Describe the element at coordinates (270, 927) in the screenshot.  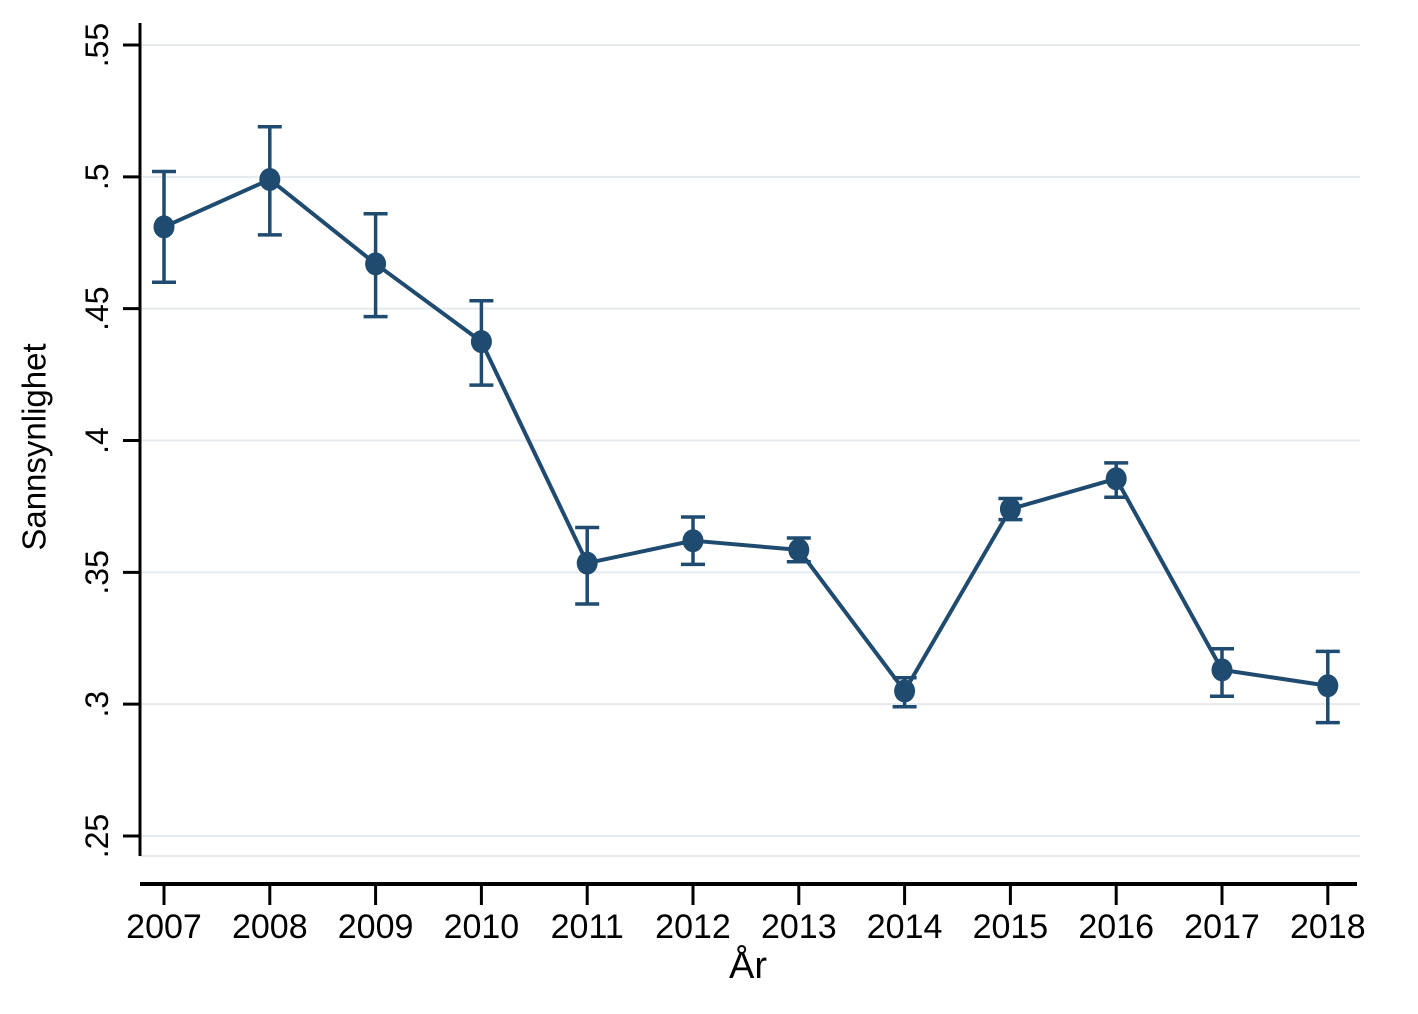
I see `x-tick-label-2008: 2008` at that location.